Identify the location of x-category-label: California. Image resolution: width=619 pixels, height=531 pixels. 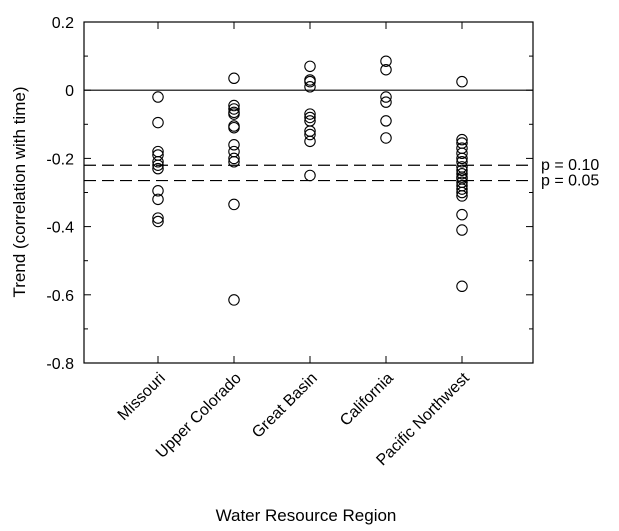
(367, 400).